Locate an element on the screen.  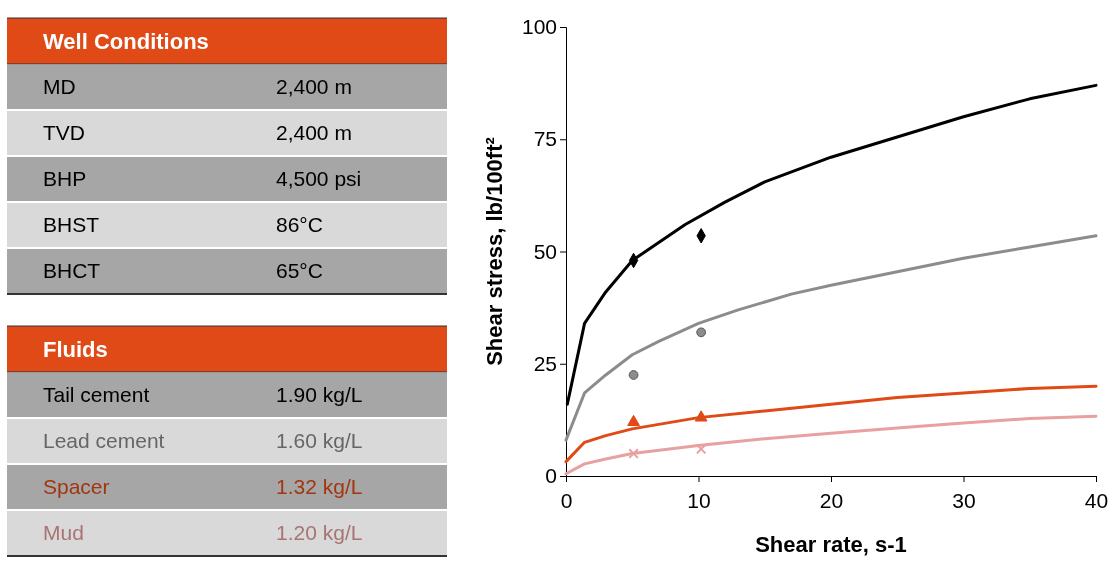
text: Tail cement is located at coordinates (96, 394).